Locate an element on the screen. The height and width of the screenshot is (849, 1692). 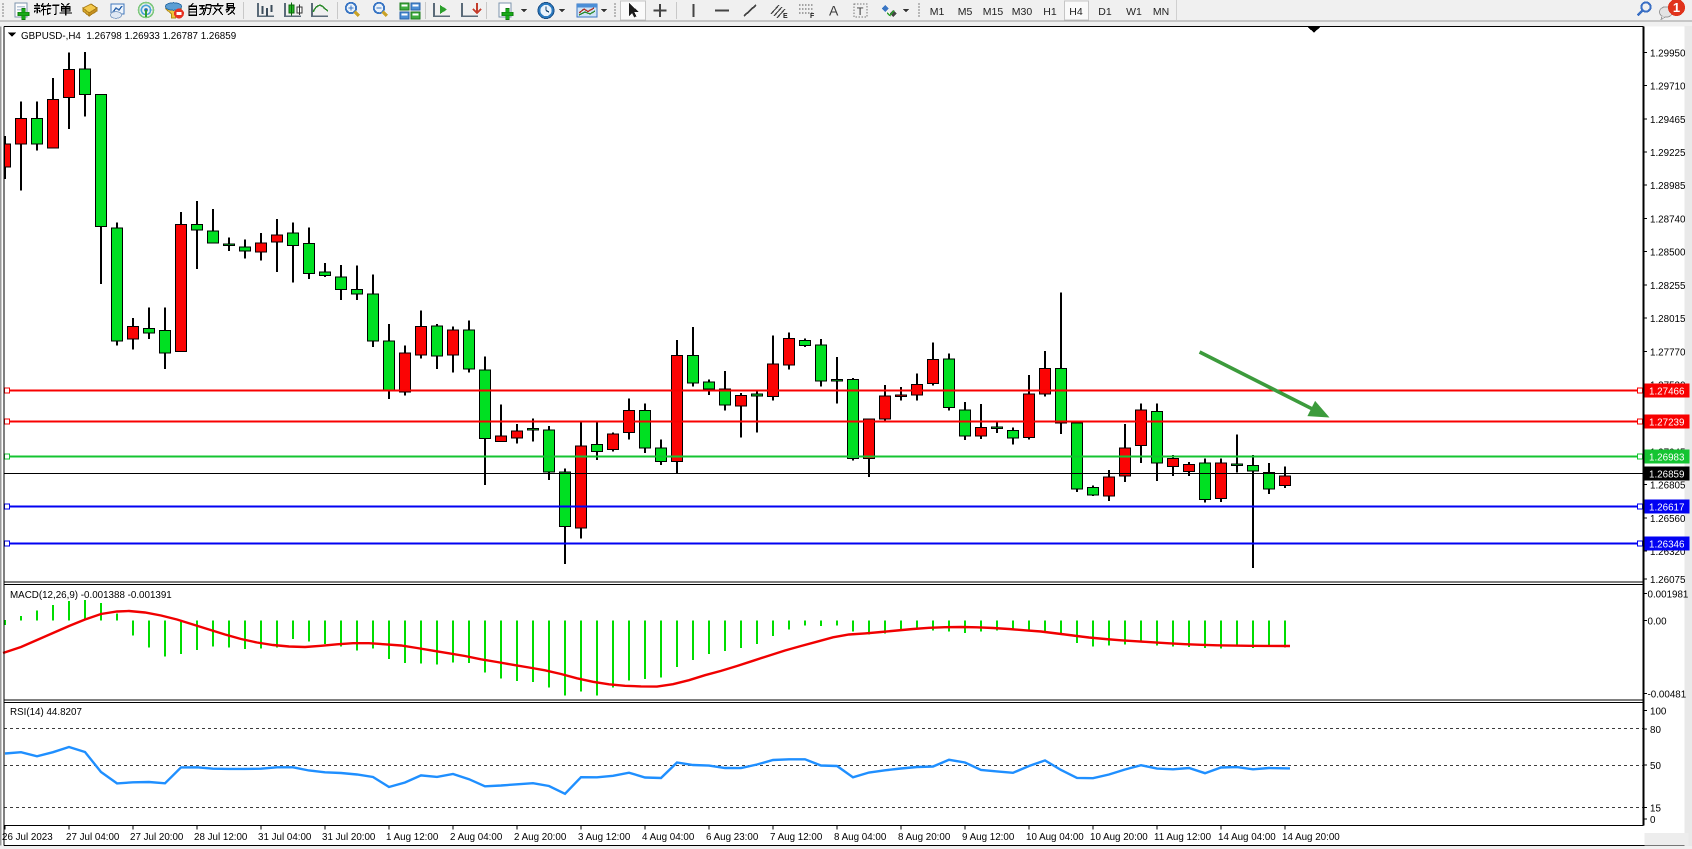
svg-text: 1.28740 is located at coordinates (1668, 220).